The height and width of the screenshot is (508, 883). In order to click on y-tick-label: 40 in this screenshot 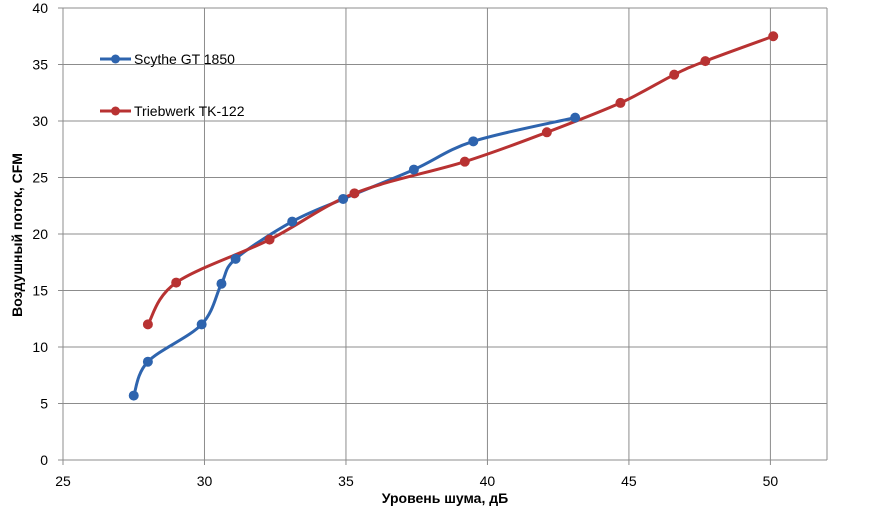, I will do `click(40, 8)`.